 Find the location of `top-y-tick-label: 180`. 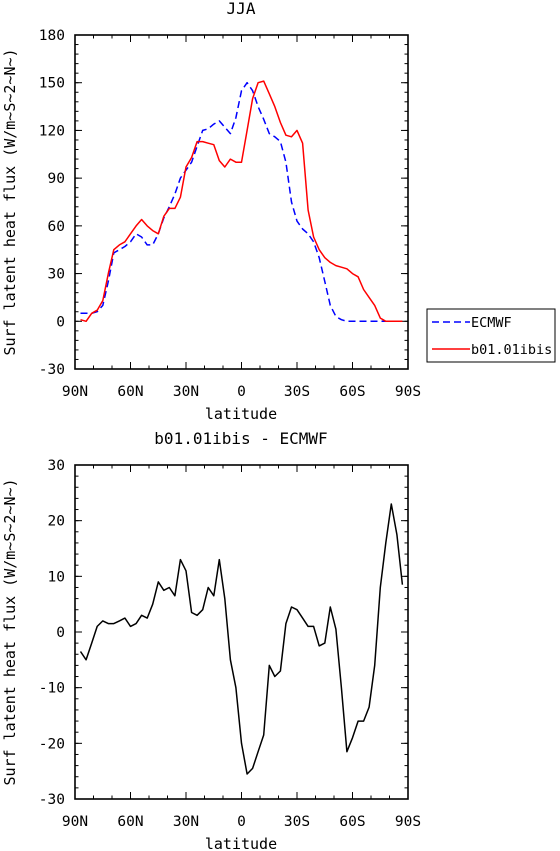

top-y-tick-label: 180 is located at coordinates (52, 36).